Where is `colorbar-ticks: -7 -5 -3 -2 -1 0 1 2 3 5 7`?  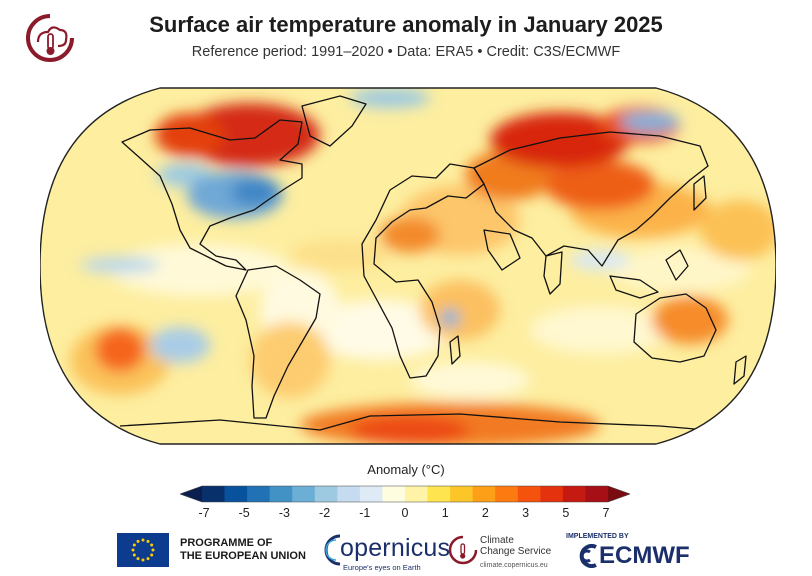
colorbar-ticks: -7 -5 -3 -2 -1 0 1 2 3 5 7 is located at coordinates (405, 515).